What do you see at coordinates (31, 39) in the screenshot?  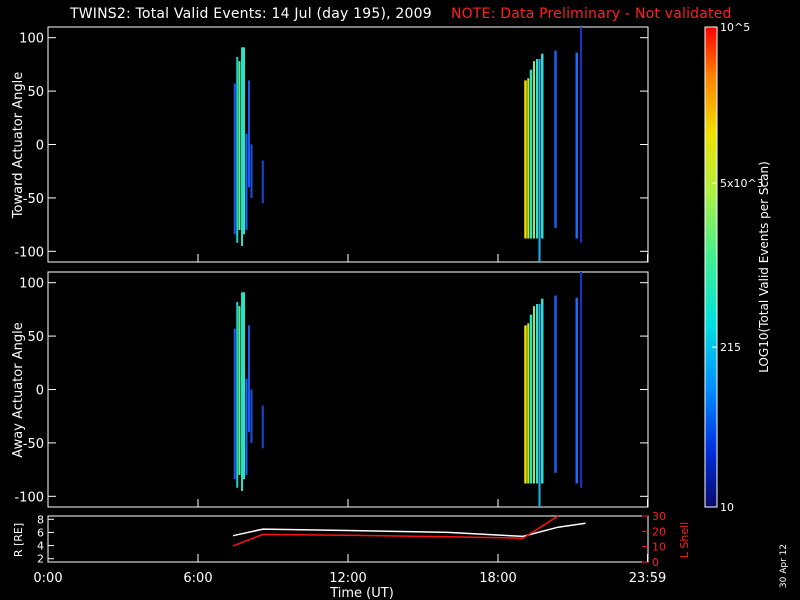 I see `toward-ytick-label-0: 100` at bounding box center [31, 39].